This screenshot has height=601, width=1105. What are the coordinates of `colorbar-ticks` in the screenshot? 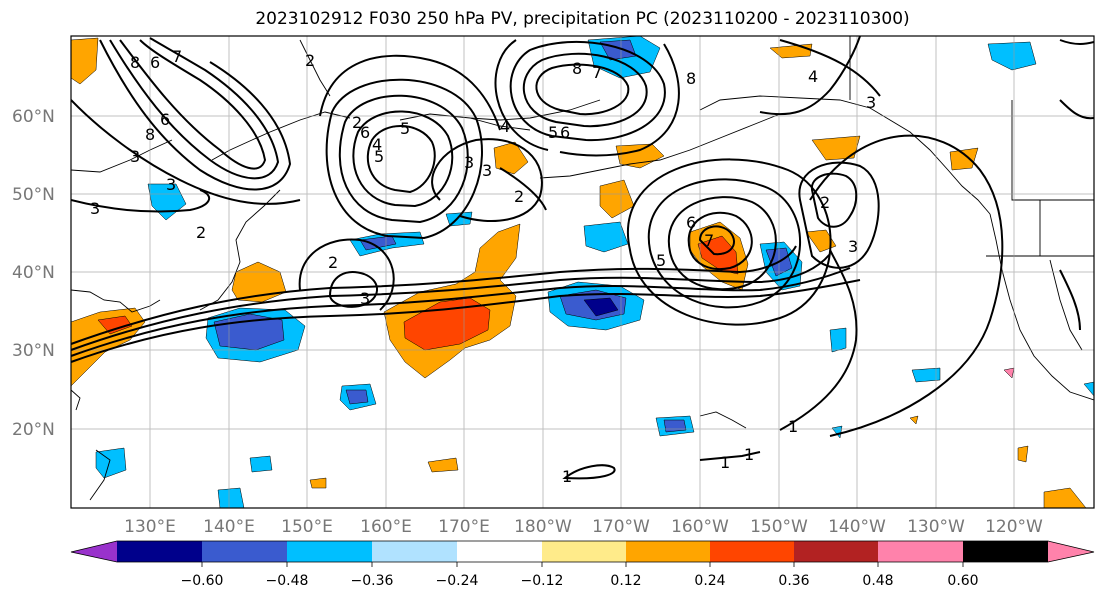 It's located at (582, 564).